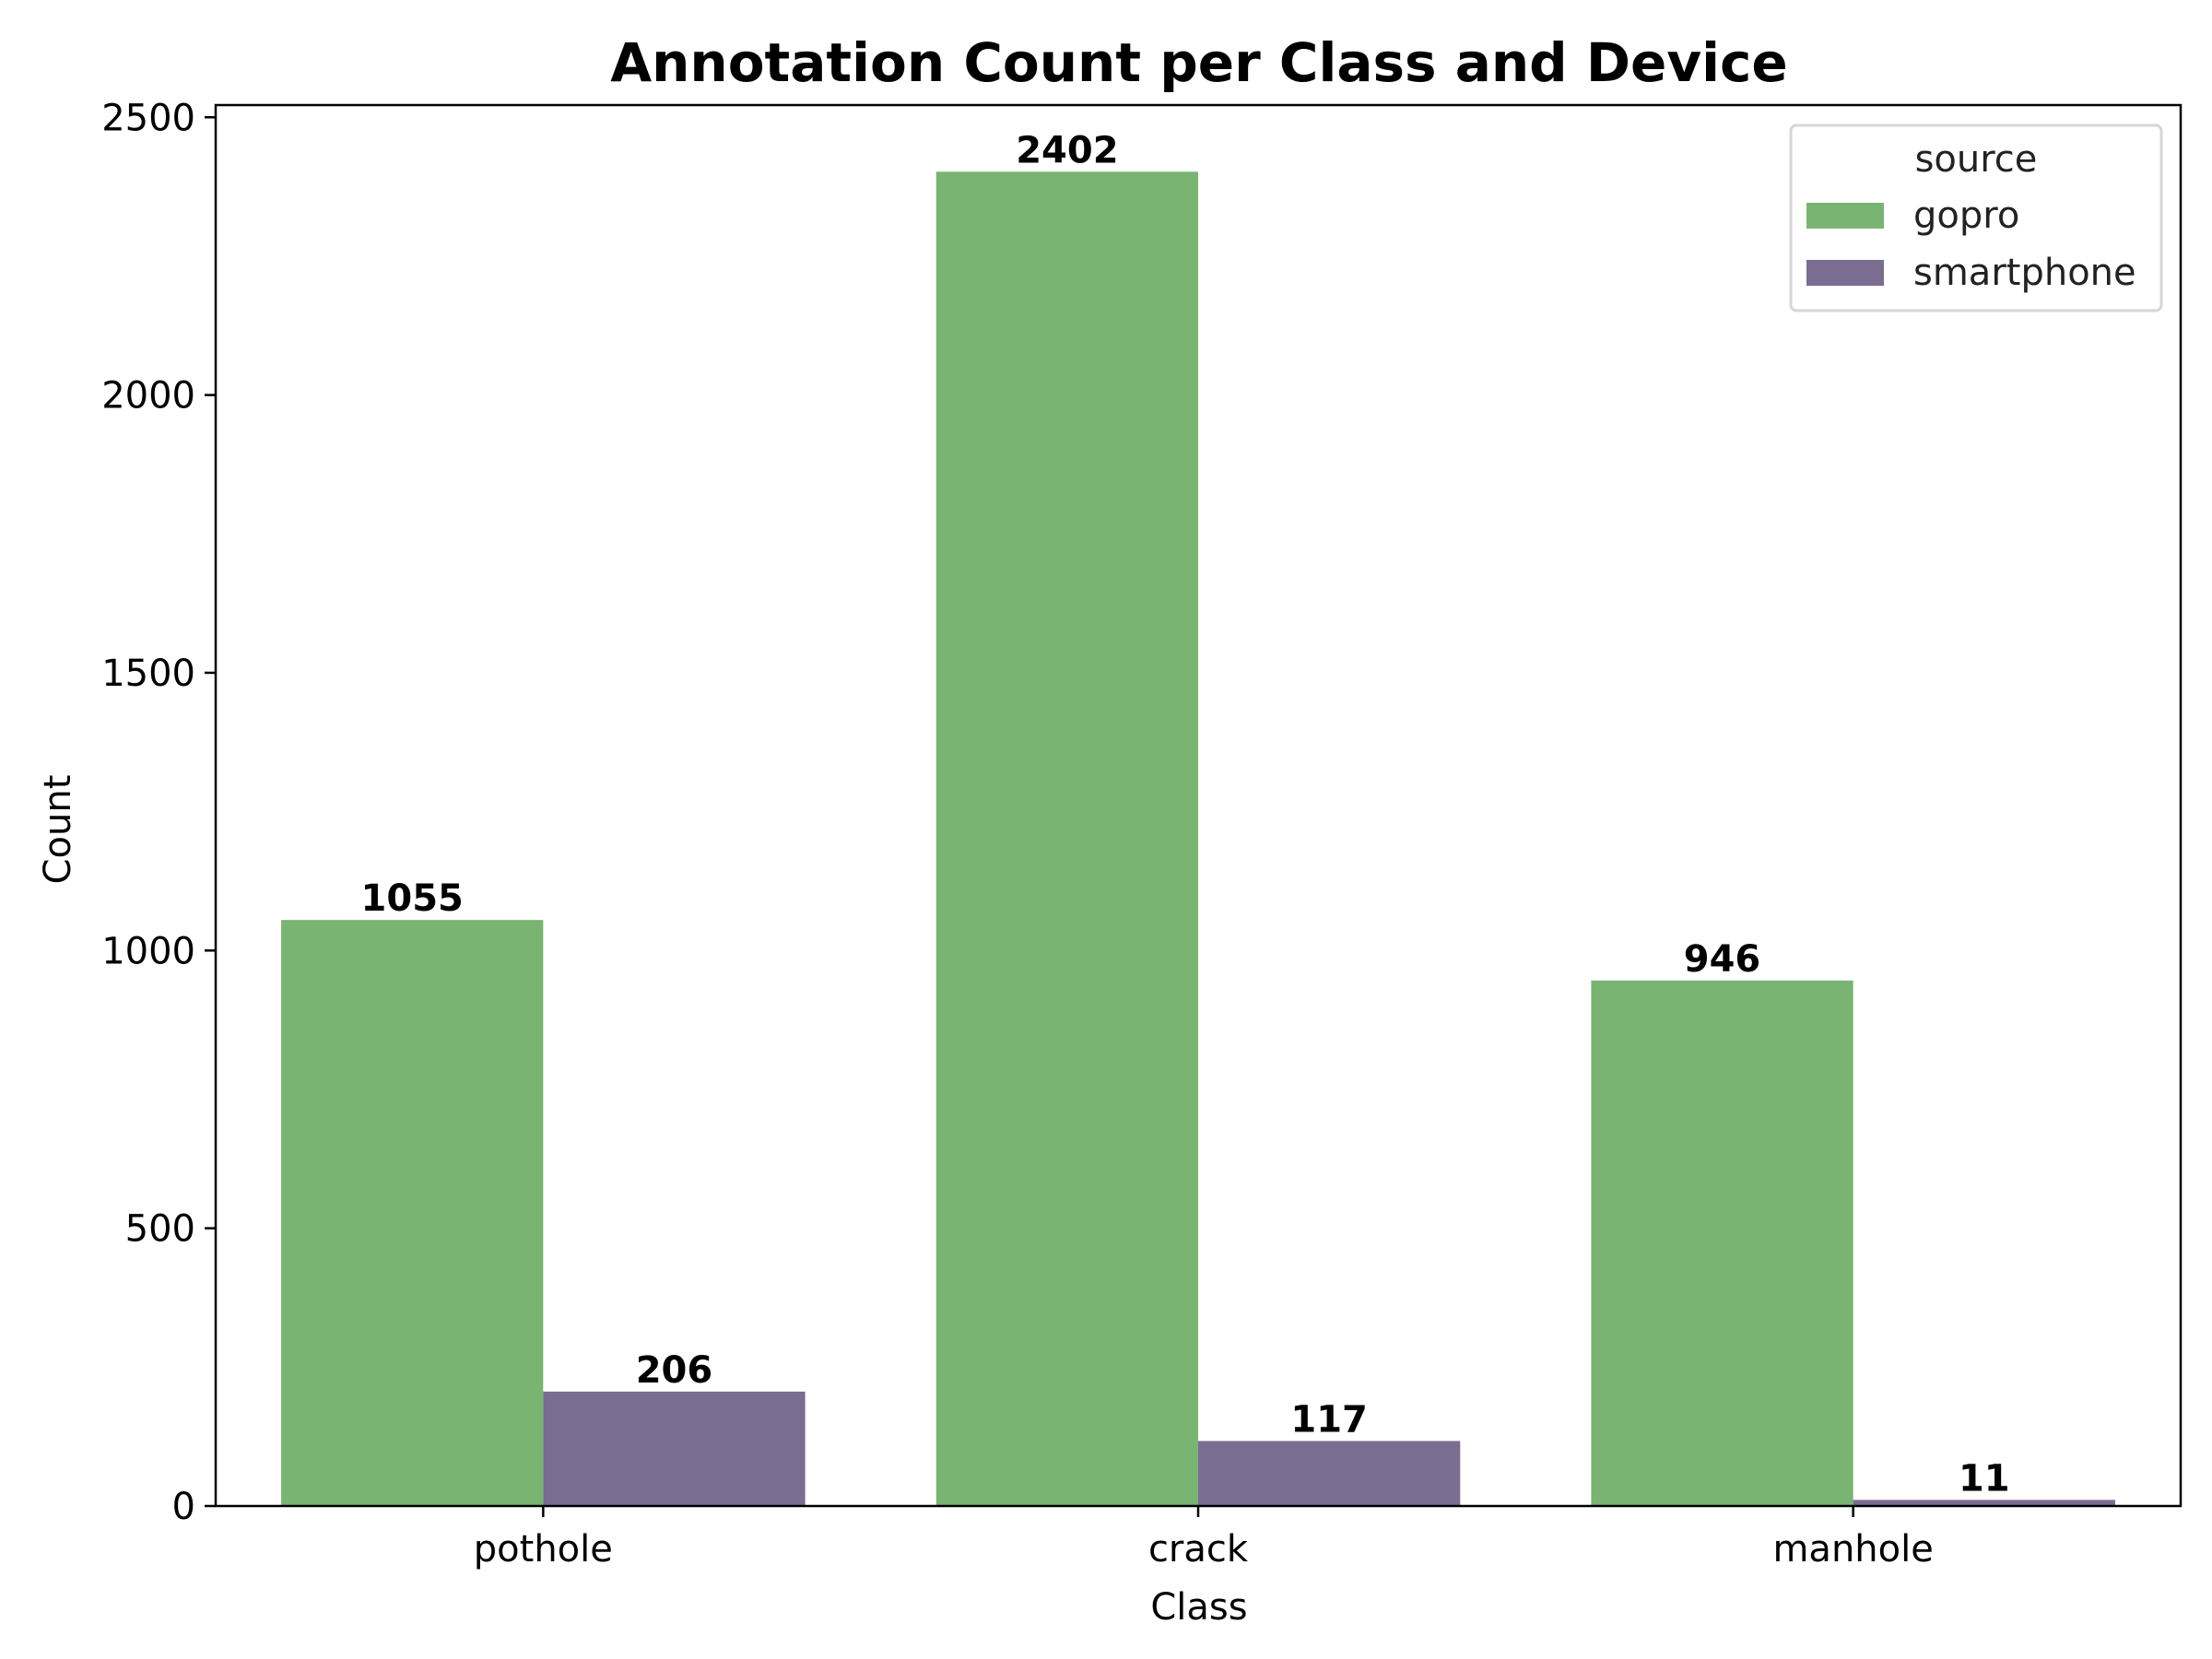 The width and height of the screenshot is (2212, 1659). I want to click on bar-smartphone-crack, so click(1329, 1473).